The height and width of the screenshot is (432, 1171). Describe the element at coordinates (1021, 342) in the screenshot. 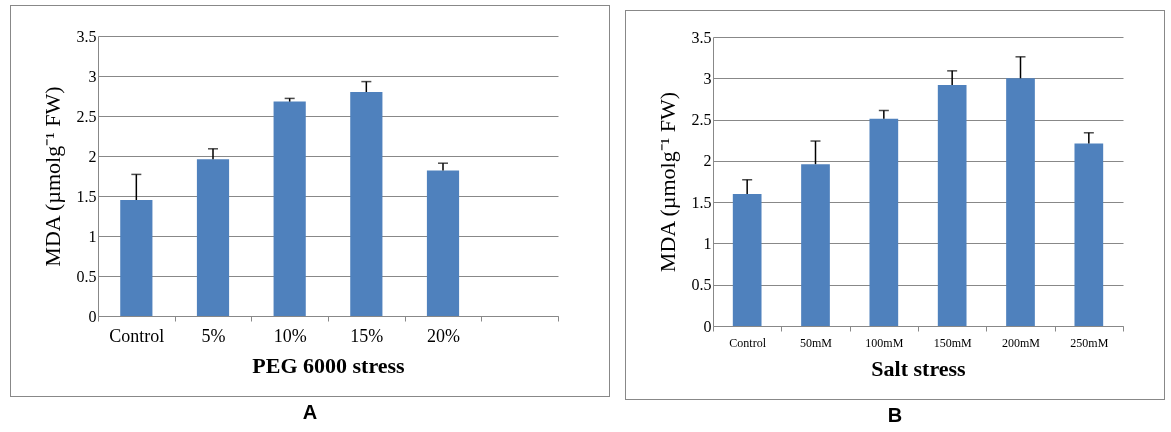

I see `x-tick-label: 200mM` at that location.